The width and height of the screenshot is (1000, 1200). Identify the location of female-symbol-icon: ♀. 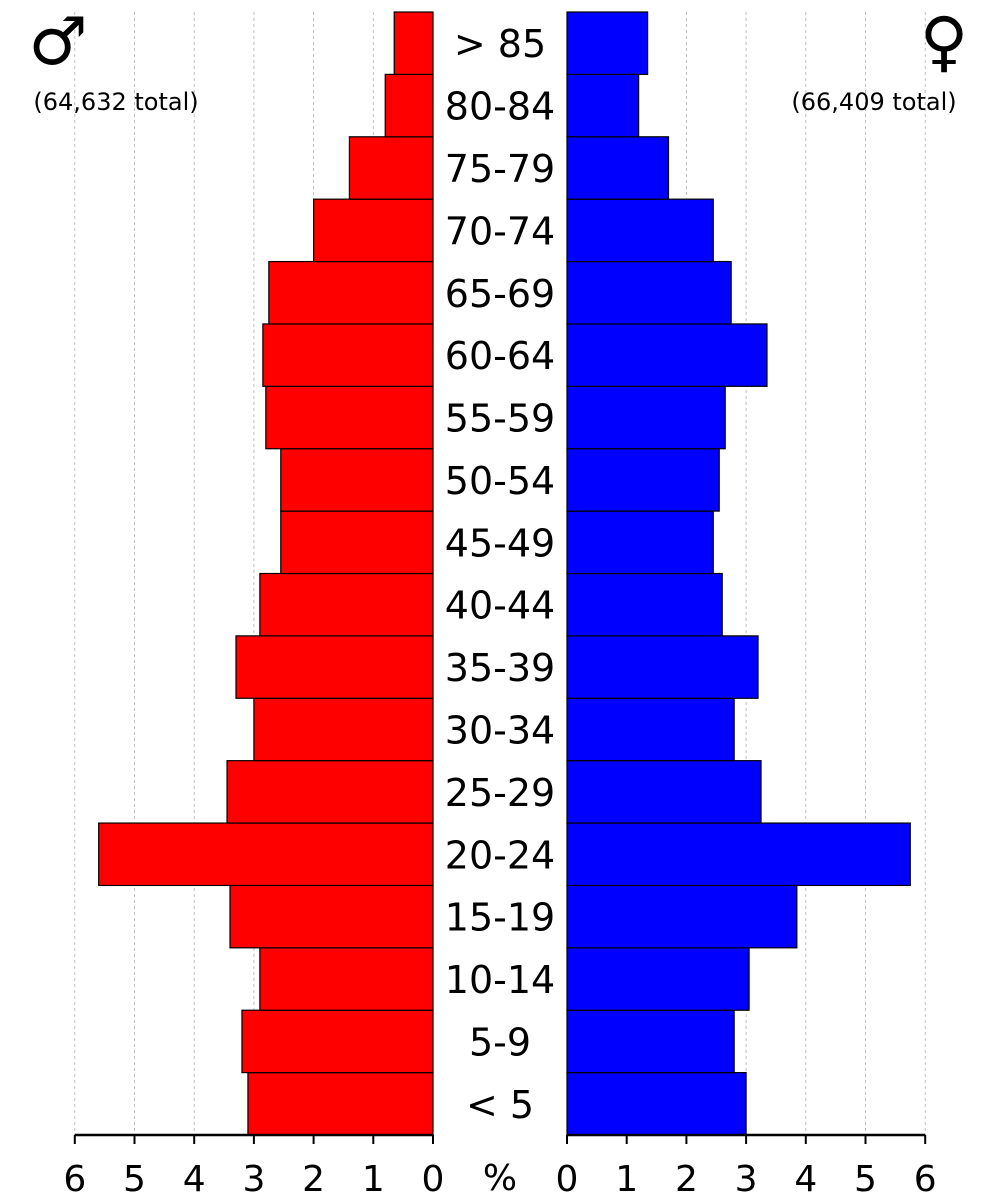
(944, 41).